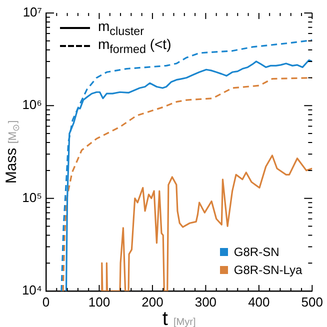  What do you see at coordinates (135, 46) in the screenshot?
I see `annotation: m$_{formed}$ (<t)` at bounding box center [135, 46].